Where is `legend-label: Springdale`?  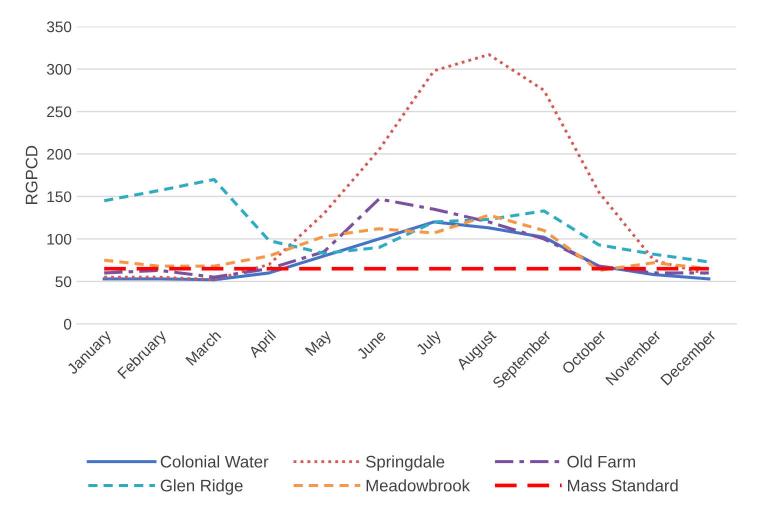 legend-label: Springdale is located at coordinates (405, 463).